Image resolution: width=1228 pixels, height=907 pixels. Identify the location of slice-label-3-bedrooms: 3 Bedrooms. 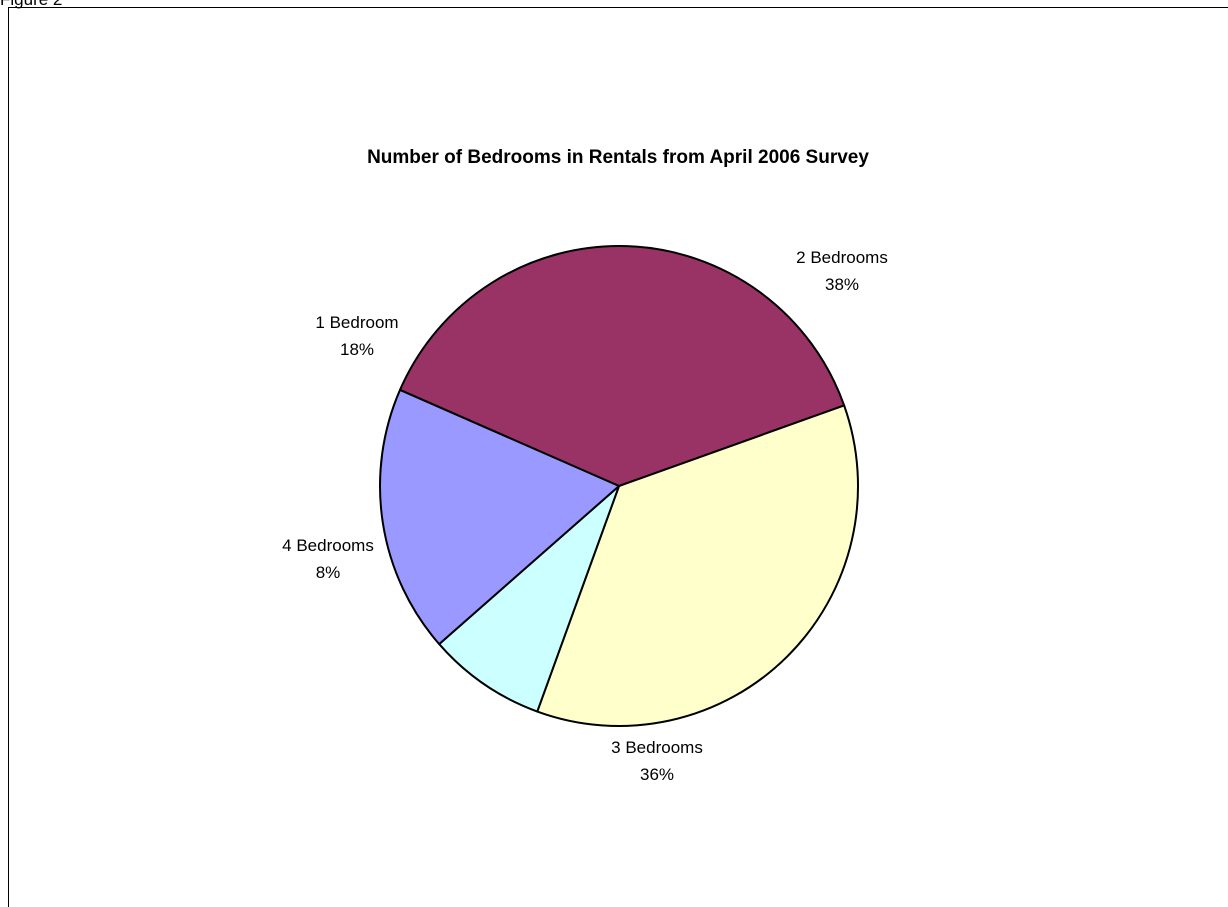
(657, 747).